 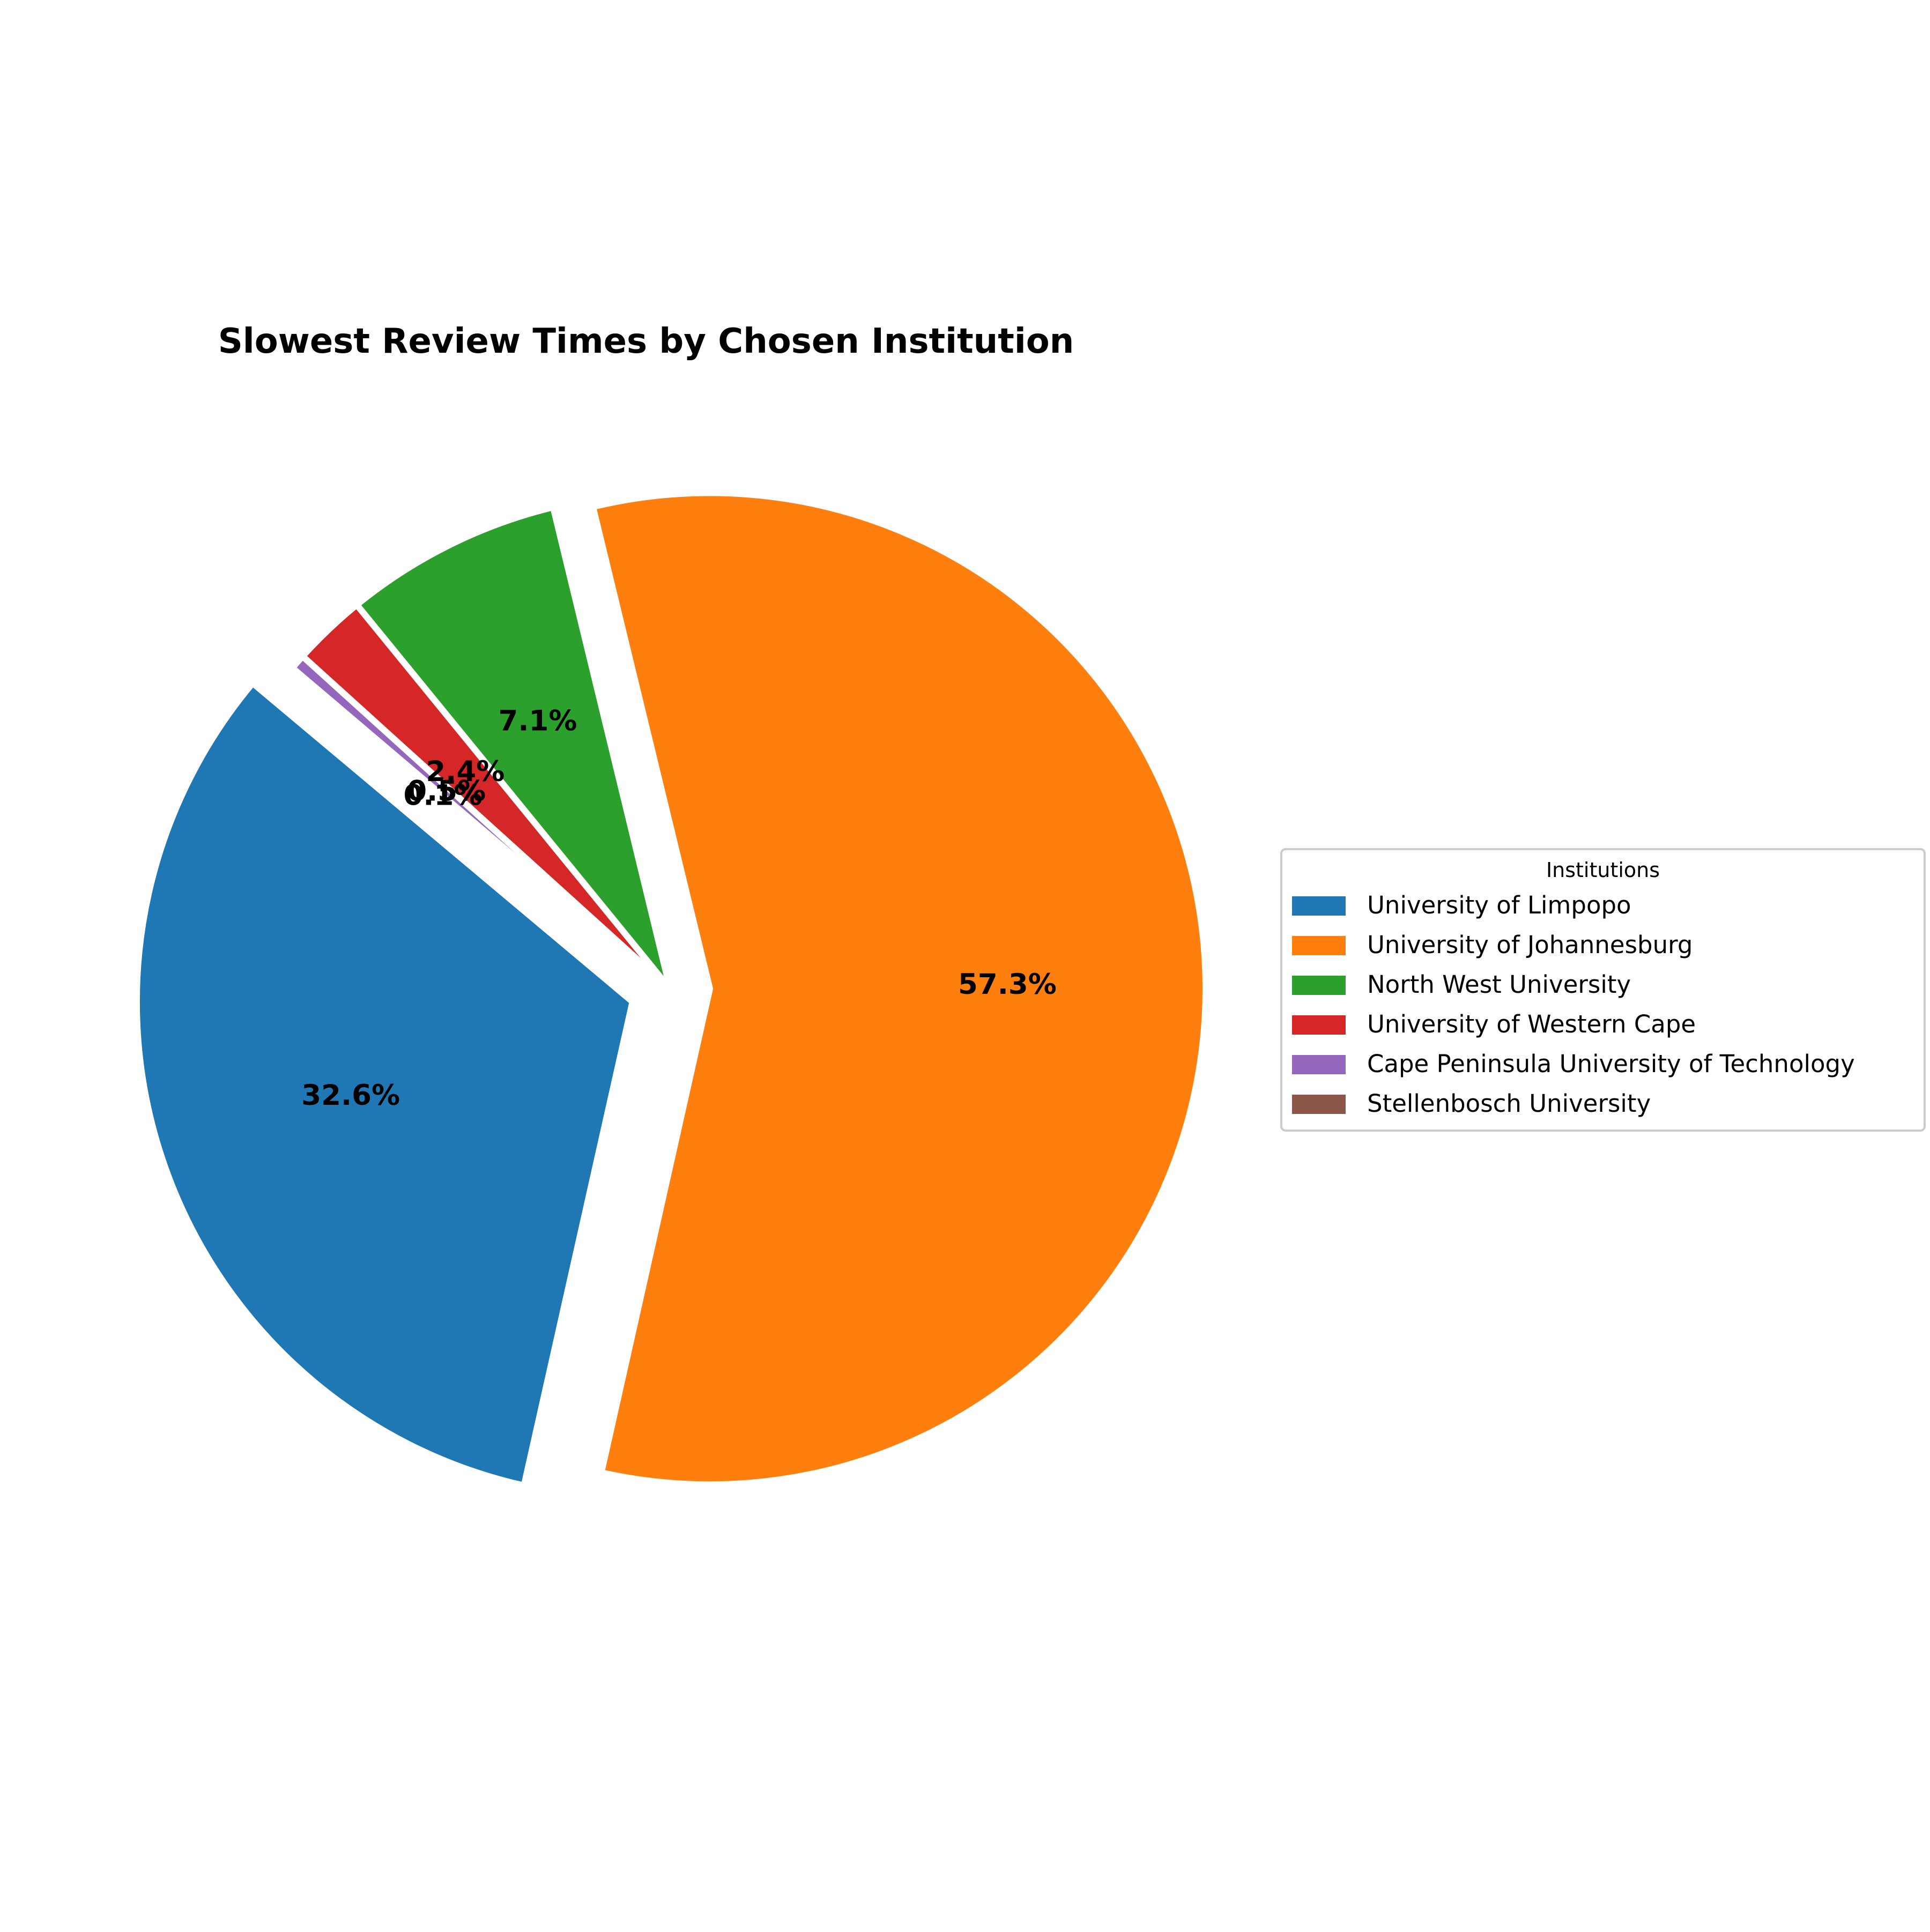 I want to click on pie-label-north-west-university: 7.1%, so click(x=538, y=721).